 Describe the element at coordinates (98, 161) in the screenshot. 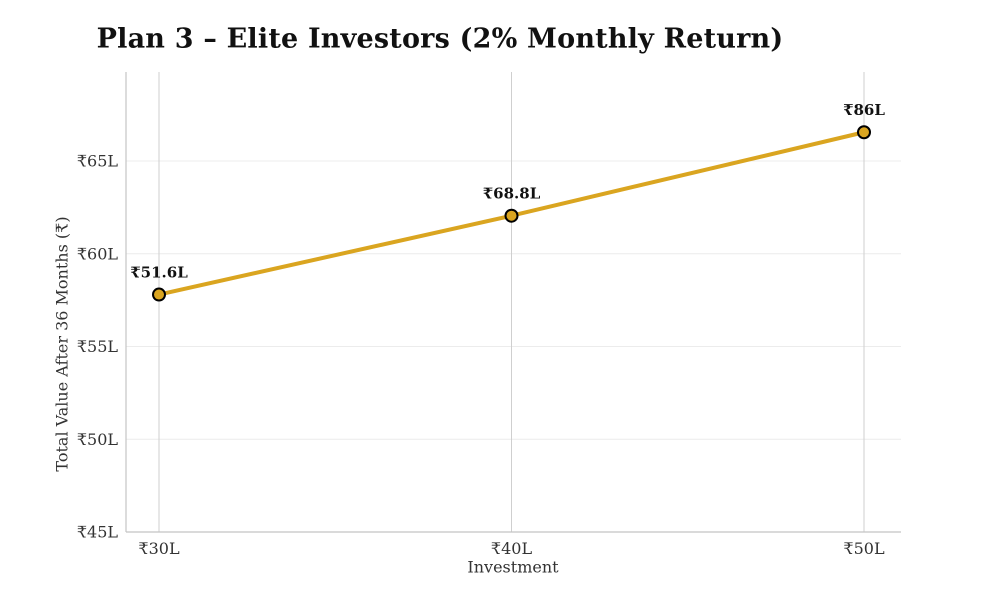

I see `y-tick-label: ₹65L` at that location.